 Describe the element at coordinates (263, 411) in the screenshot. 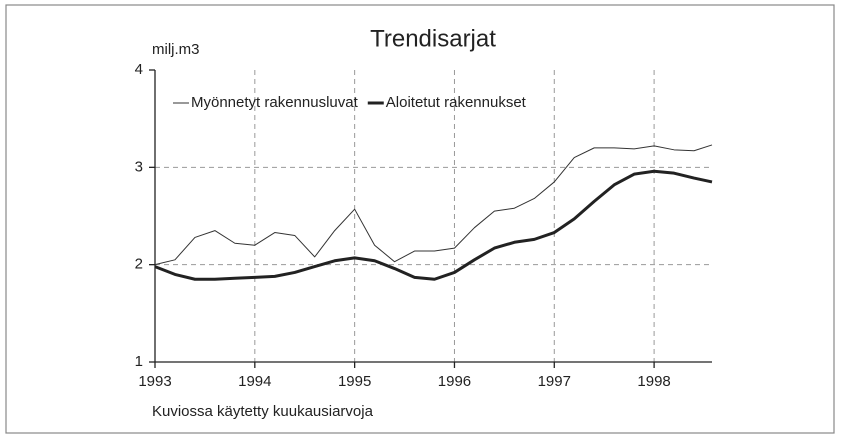

I see `footnote: Kuviossa käytetty kuukausiarvoja` at that location.